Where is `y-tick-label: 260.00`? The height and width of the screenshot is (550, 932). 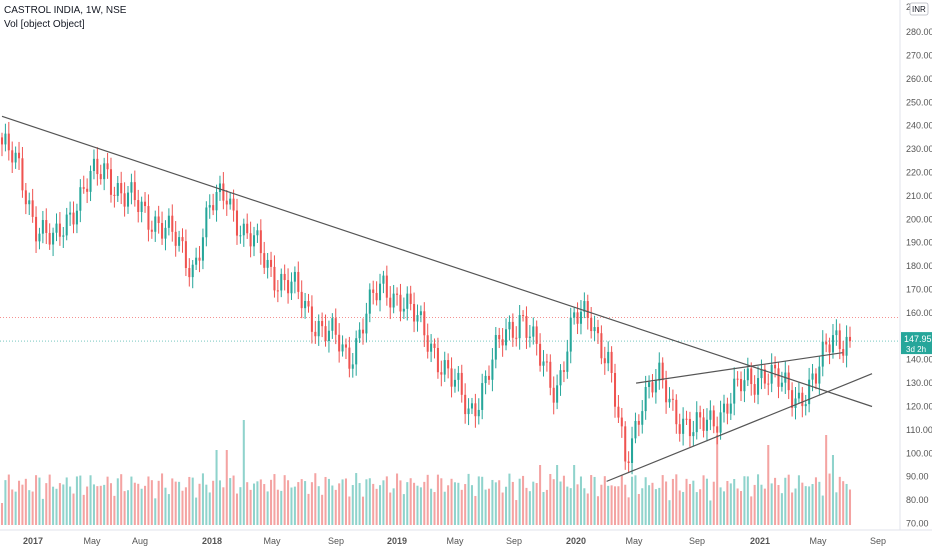 y-tick-label: 260.00 is located at coordinates (919, 79).